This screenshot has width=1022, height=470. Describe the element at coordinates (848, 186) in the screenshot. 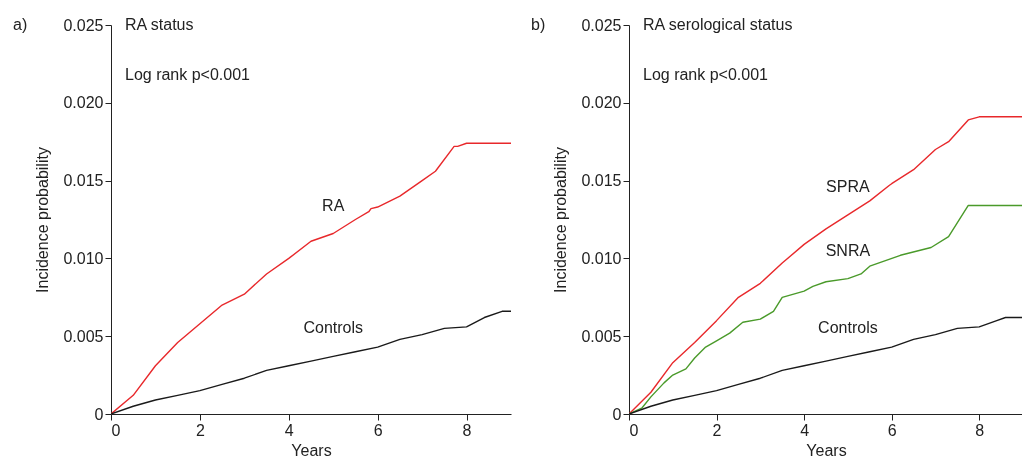

I see `series-label: SPRA` at that location.